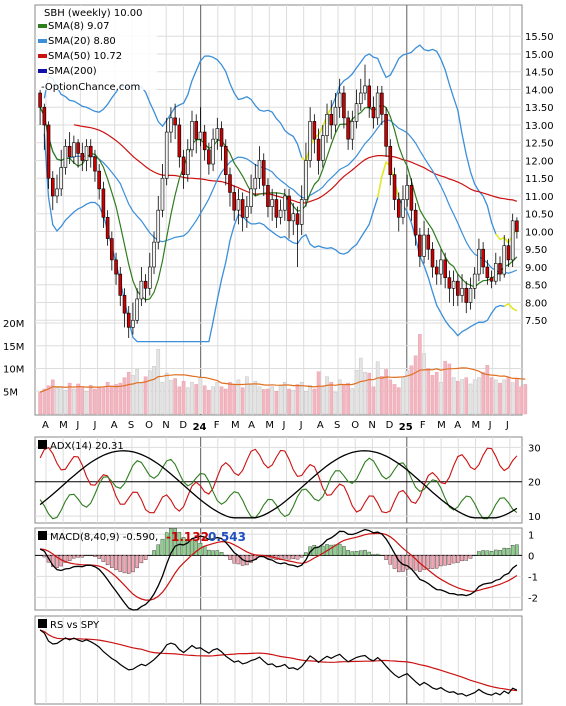 The width and height of the screenshot is (566, 706). What do you see at coordinates (539, 197) in the screenshot?
I see `price-tick-label: 11.00` at bounding box center [539, 197].